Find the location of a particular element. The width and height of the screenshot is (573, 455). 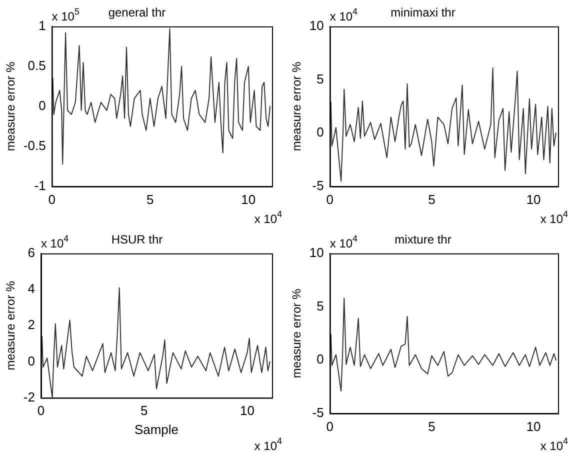

y-tick-label: 0.5 is located at coordinates (37, 65).